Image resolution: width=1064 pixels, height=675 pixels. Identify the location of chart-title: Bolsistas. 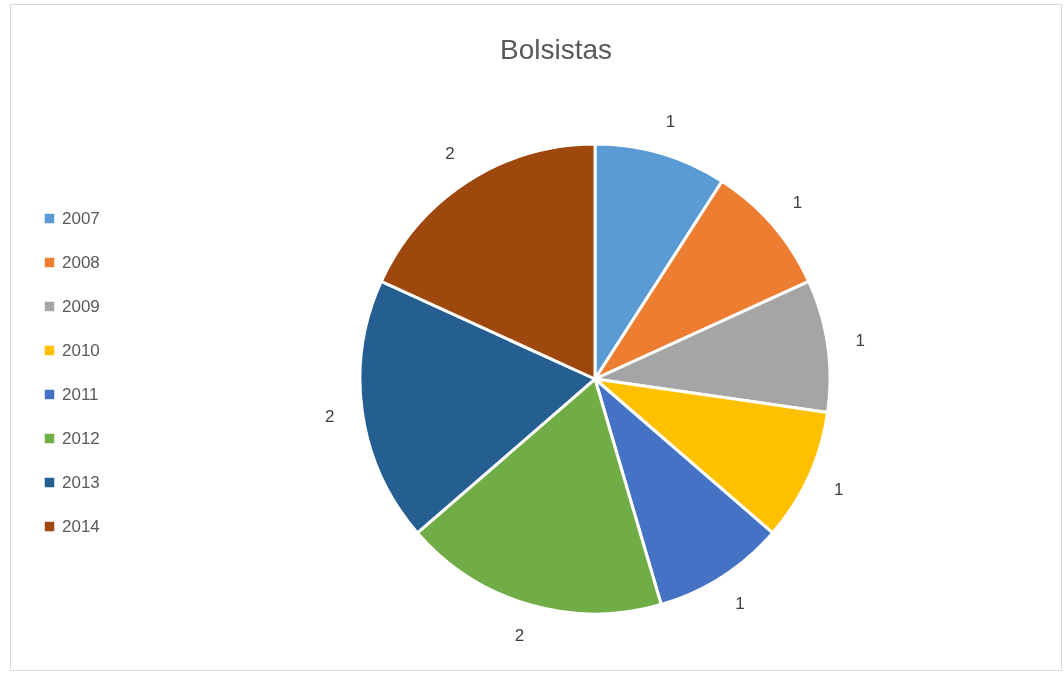
(556, 49).